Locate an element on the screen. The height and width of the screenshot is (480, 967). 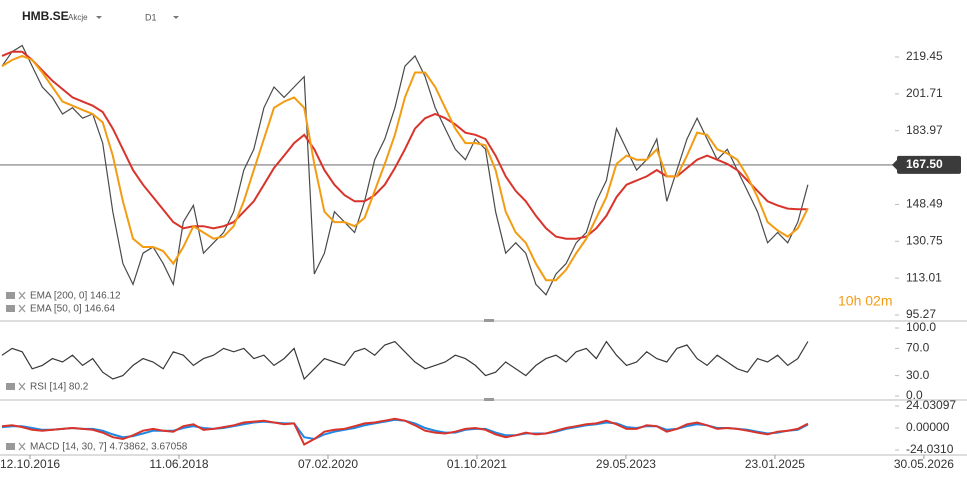
interval: D1 is located at coordinates (151, 17).